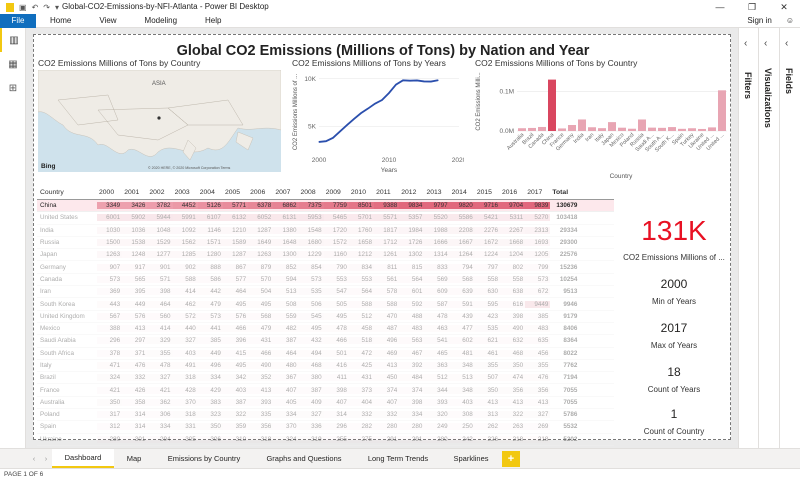  I want to click on page-tab-map: Map, so click(134, 458).